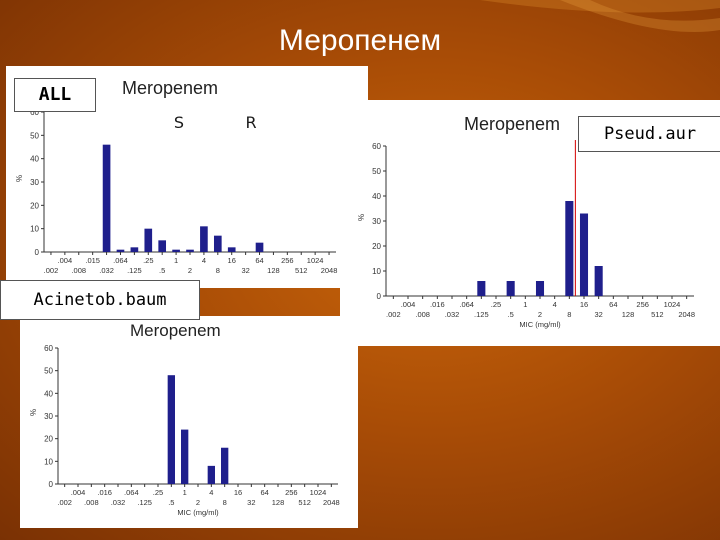 Image resolution: width=720 pixels, height=540 pixels. Describe the element at coordinates (251, 122) in the screenshot. I see `resistant-marker: R` at that location.